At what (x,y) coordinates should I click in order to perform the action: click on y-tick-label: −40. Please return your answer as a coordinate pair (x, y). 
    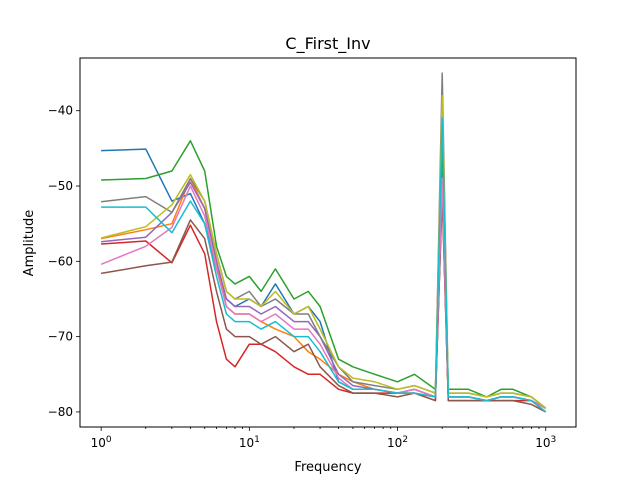
    Looking at the image, I should click on (60, 111).